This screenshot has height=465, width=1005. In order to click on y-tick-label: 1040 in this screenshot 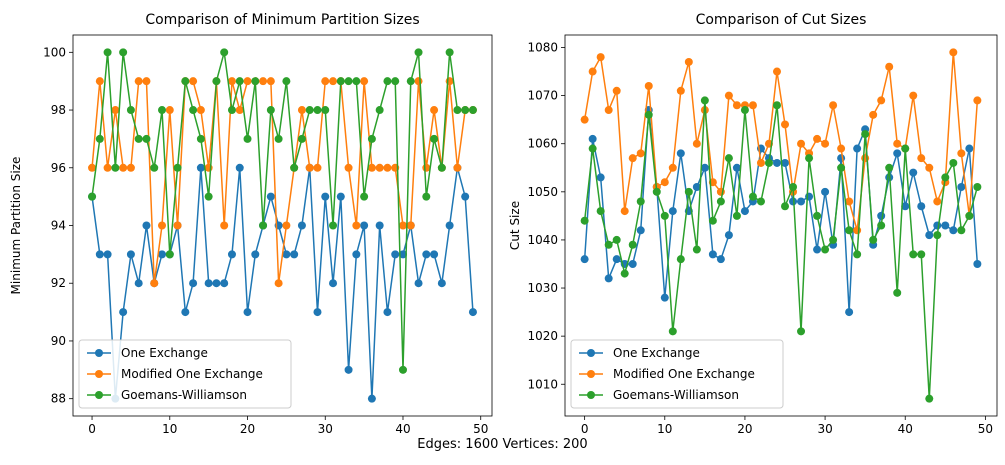, I will do `click(542, 240)`.